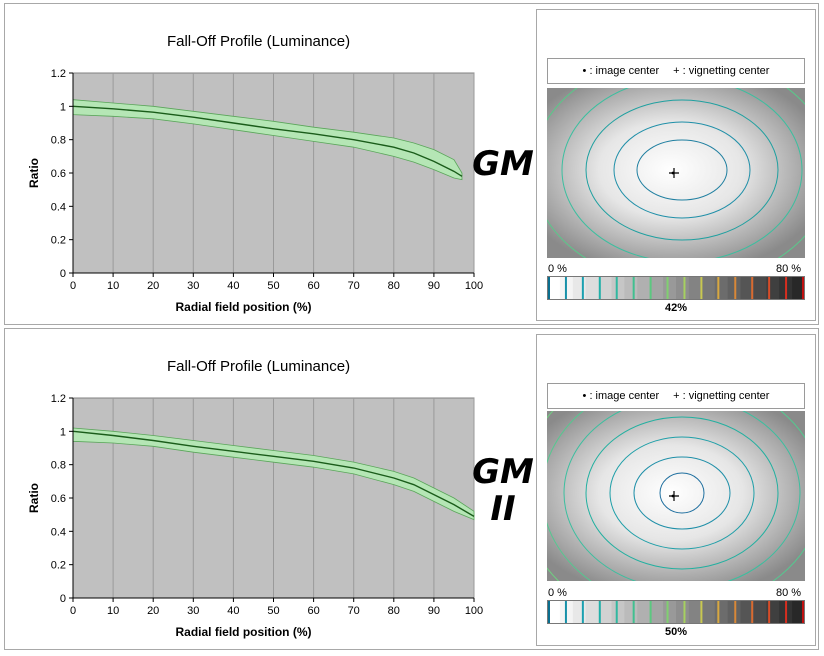 The width and height of the screenshot is (824, 656). I want to click on y-tick-label: 0.6, so click(58, 174).